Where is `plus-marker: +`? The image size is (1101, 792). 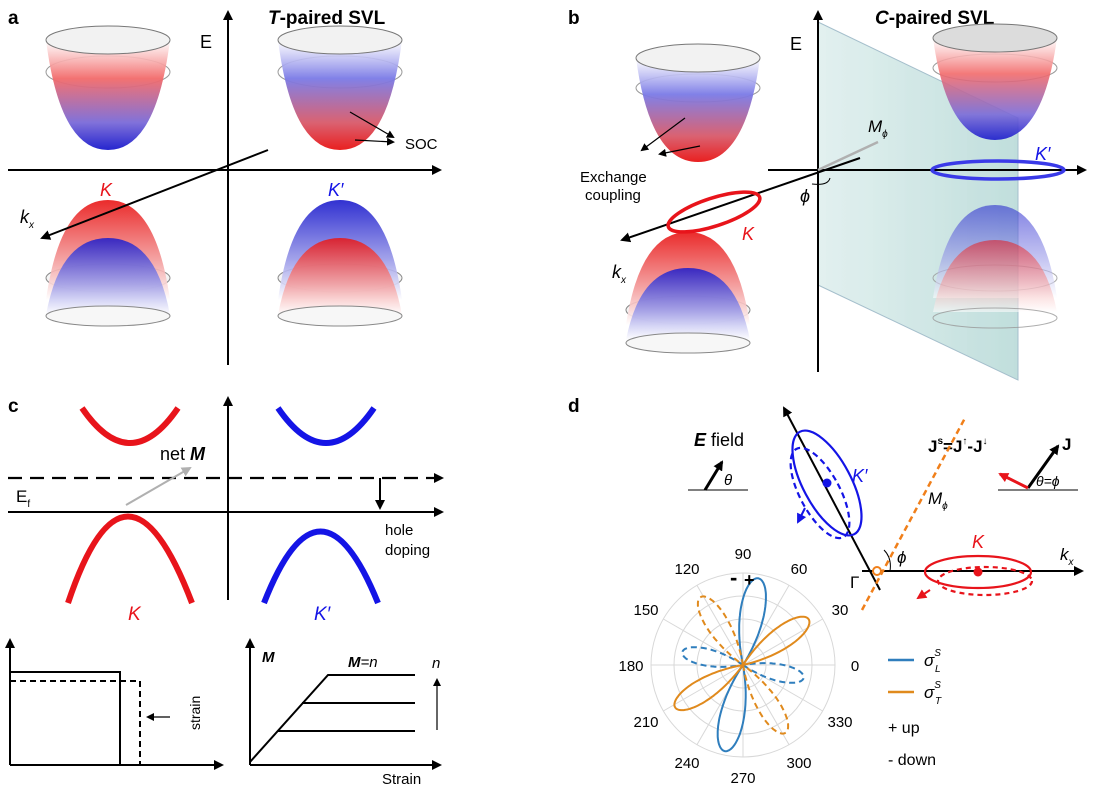
plus-marker: + is located at coordinates (749, 580).